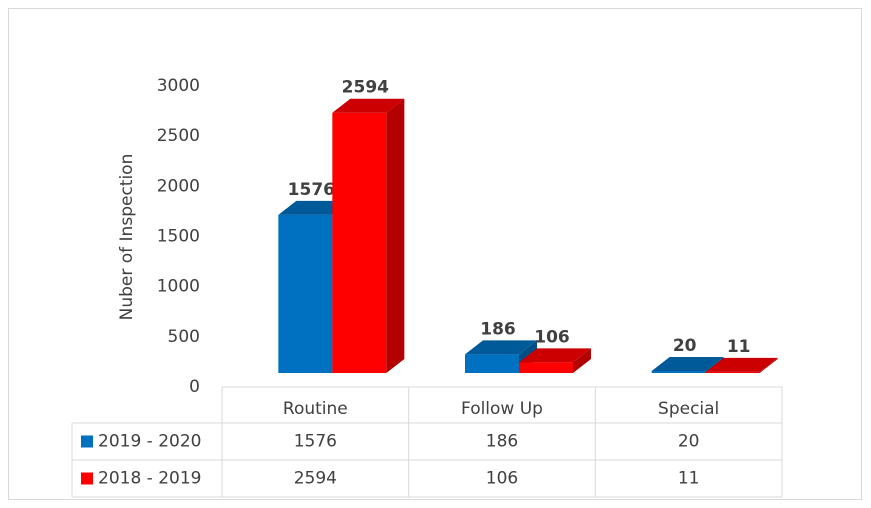 Image resolution: width=871 pixels, height=508 pixels. I want to click on data-label: 2594, so click(365, 88).